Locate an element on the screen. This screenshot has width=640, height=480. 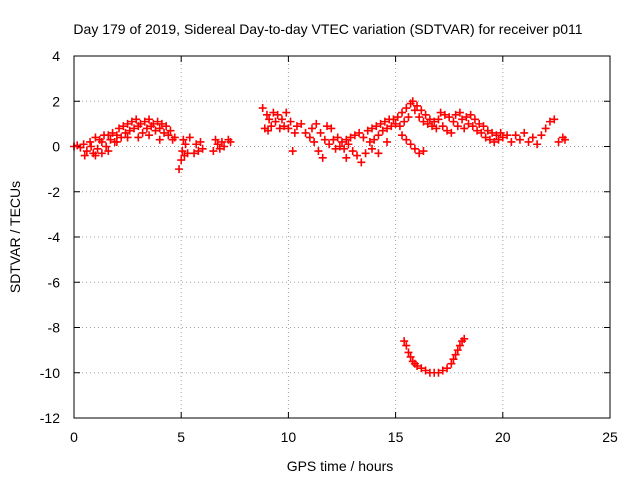
y-tick-label: -12 is located at coordinates (50, 418).